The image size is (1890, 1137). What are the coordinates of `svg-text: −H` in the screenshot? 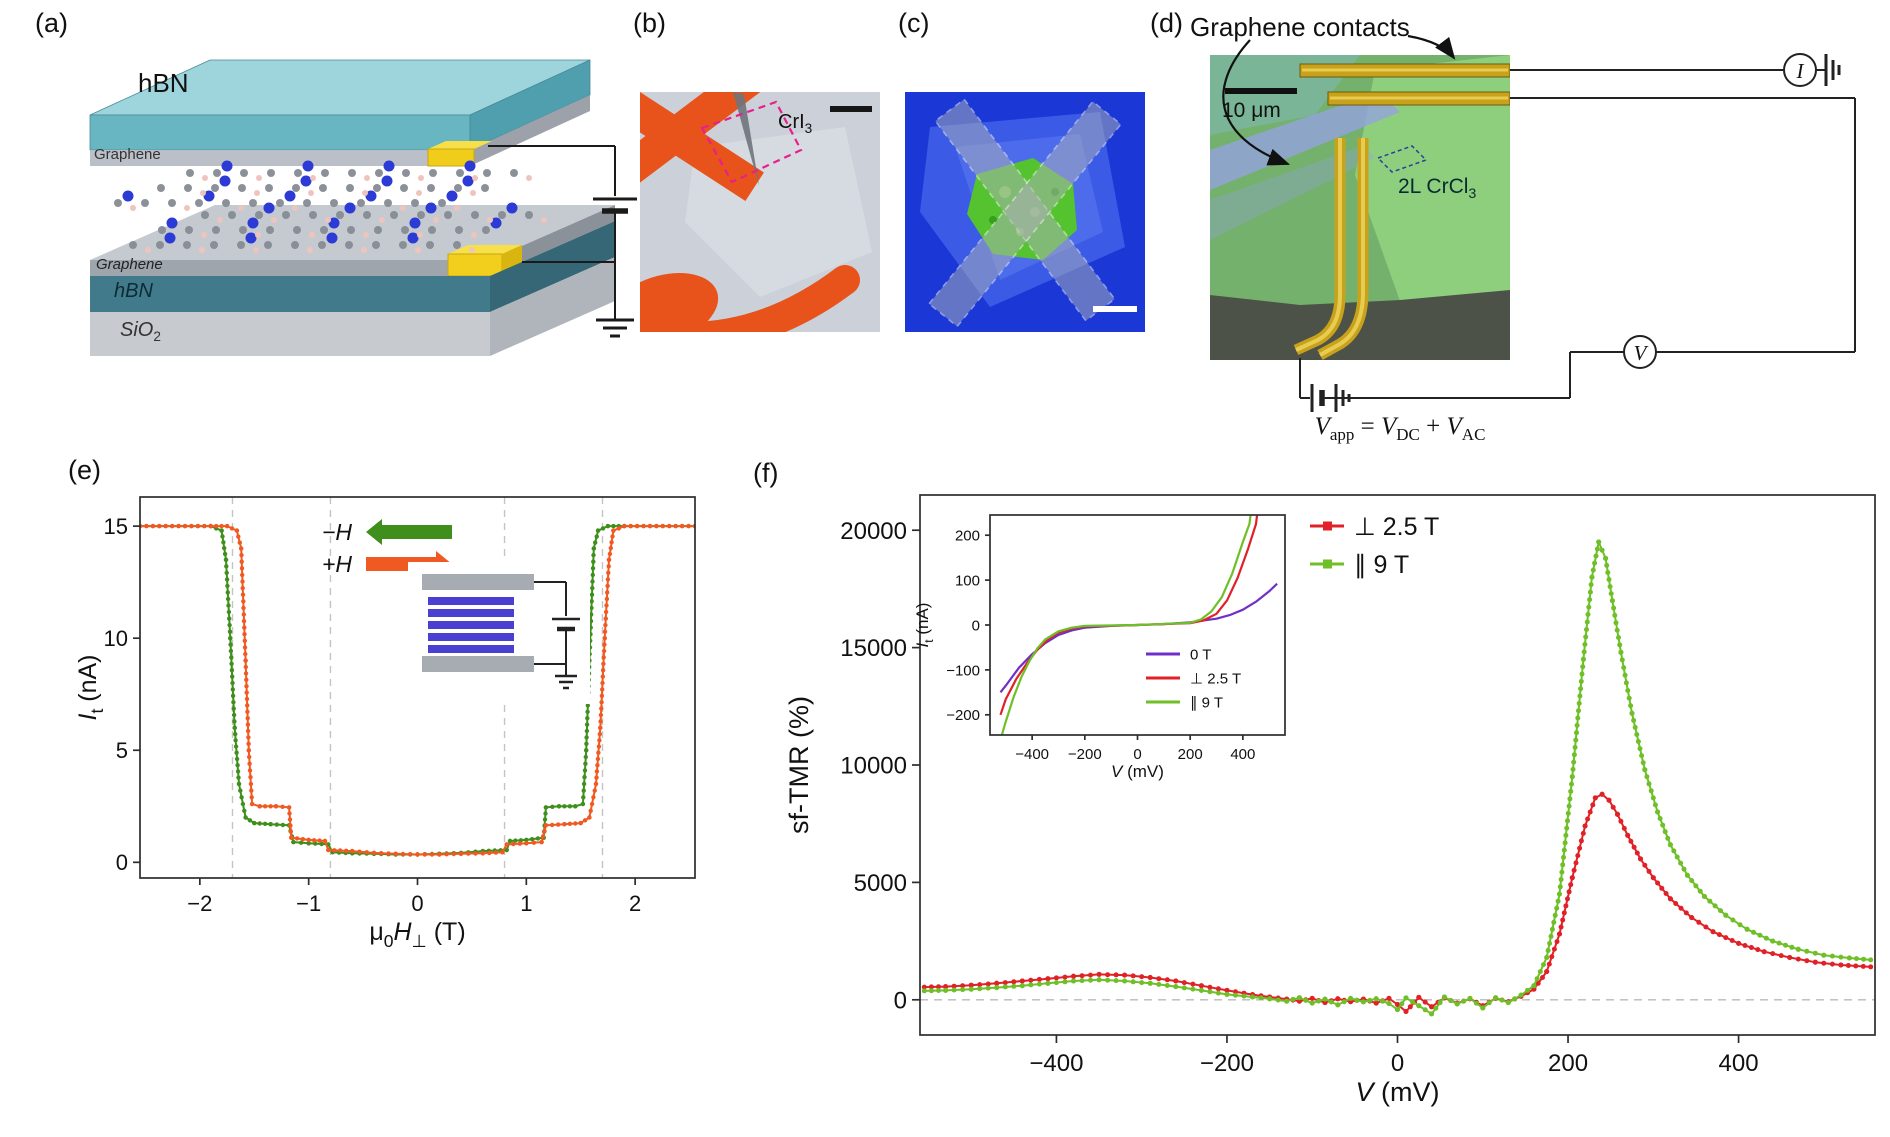 It's located at (337, 532).